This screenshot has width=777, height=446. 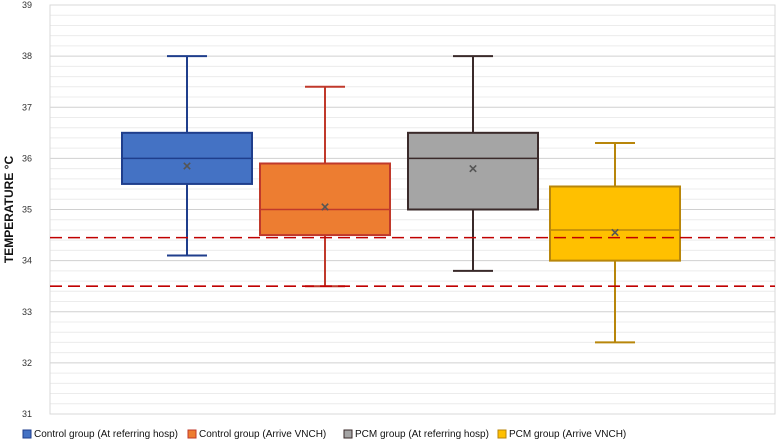 What do you see at coordinates (422, 434) in the screenshot?
I see `legend-label: PCM group (At referring hosp)` at bounding box center [422, 434].